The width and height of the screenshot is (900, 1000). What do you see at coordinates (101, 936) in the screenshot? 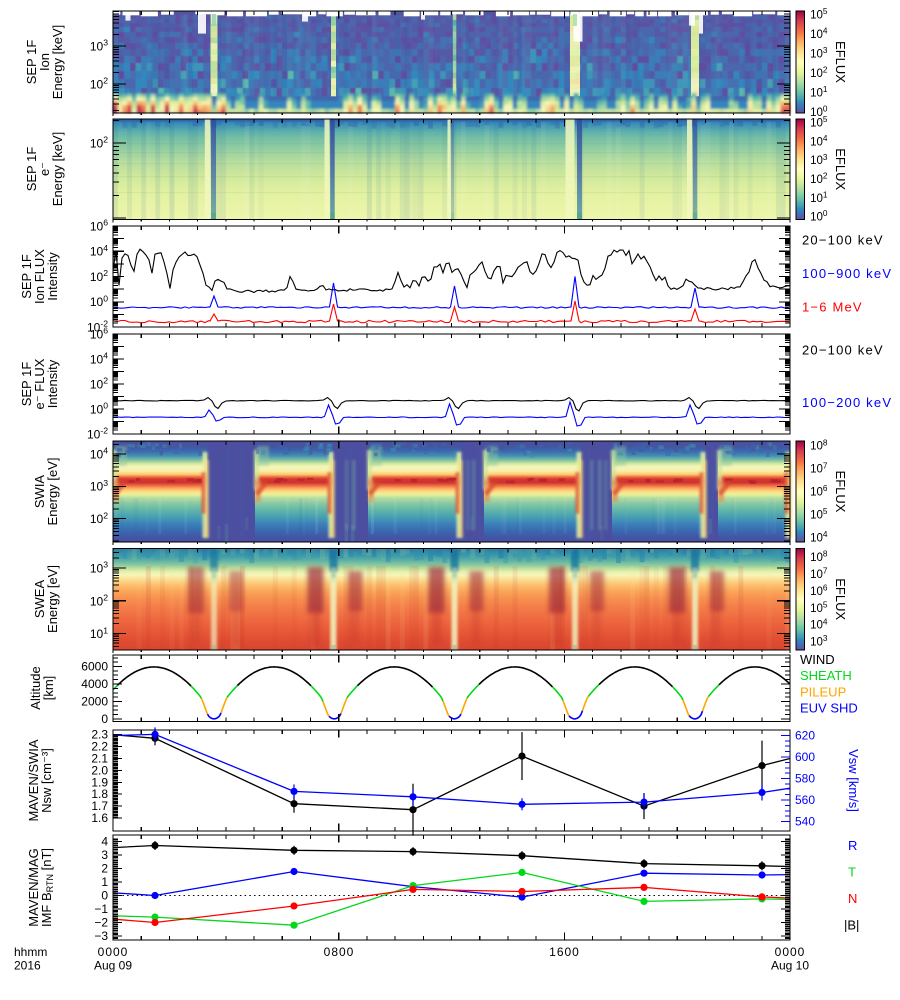
I see `svg-text: −3` at bounding box center [101, 936].